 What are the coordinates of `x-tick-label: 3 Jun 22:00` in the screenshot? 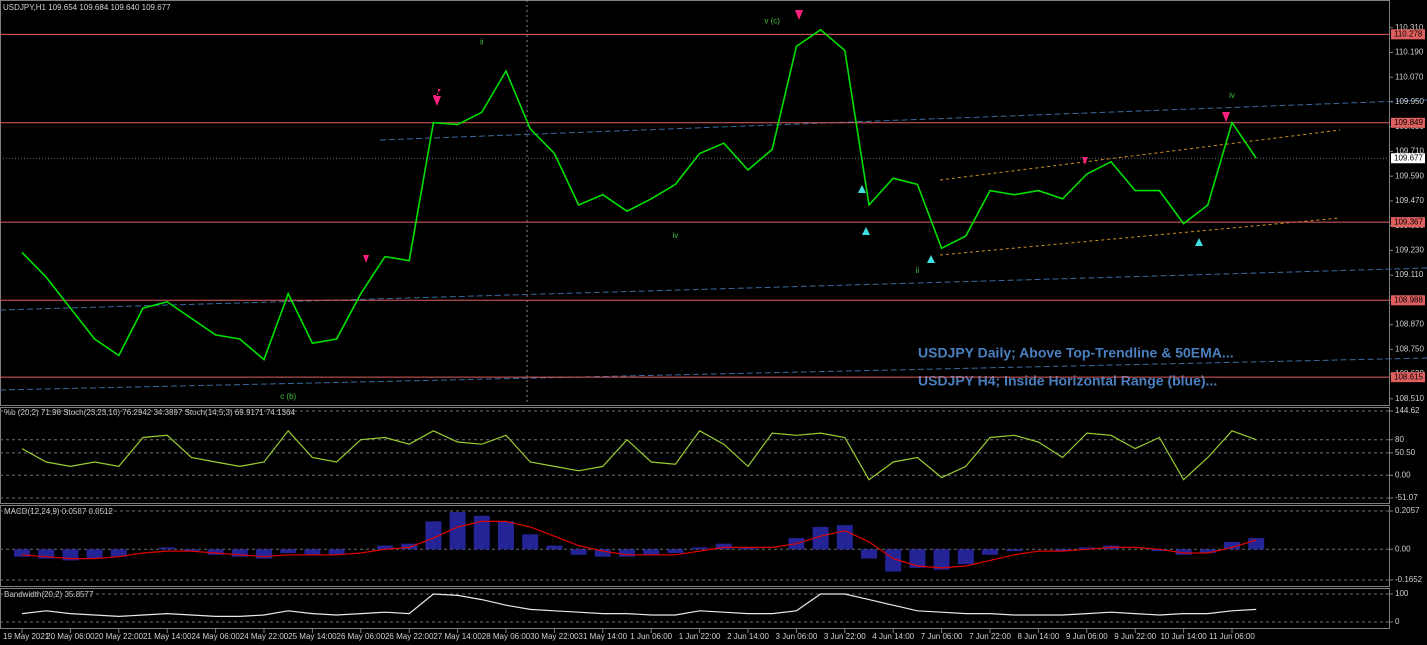 It's located at (845, 636).